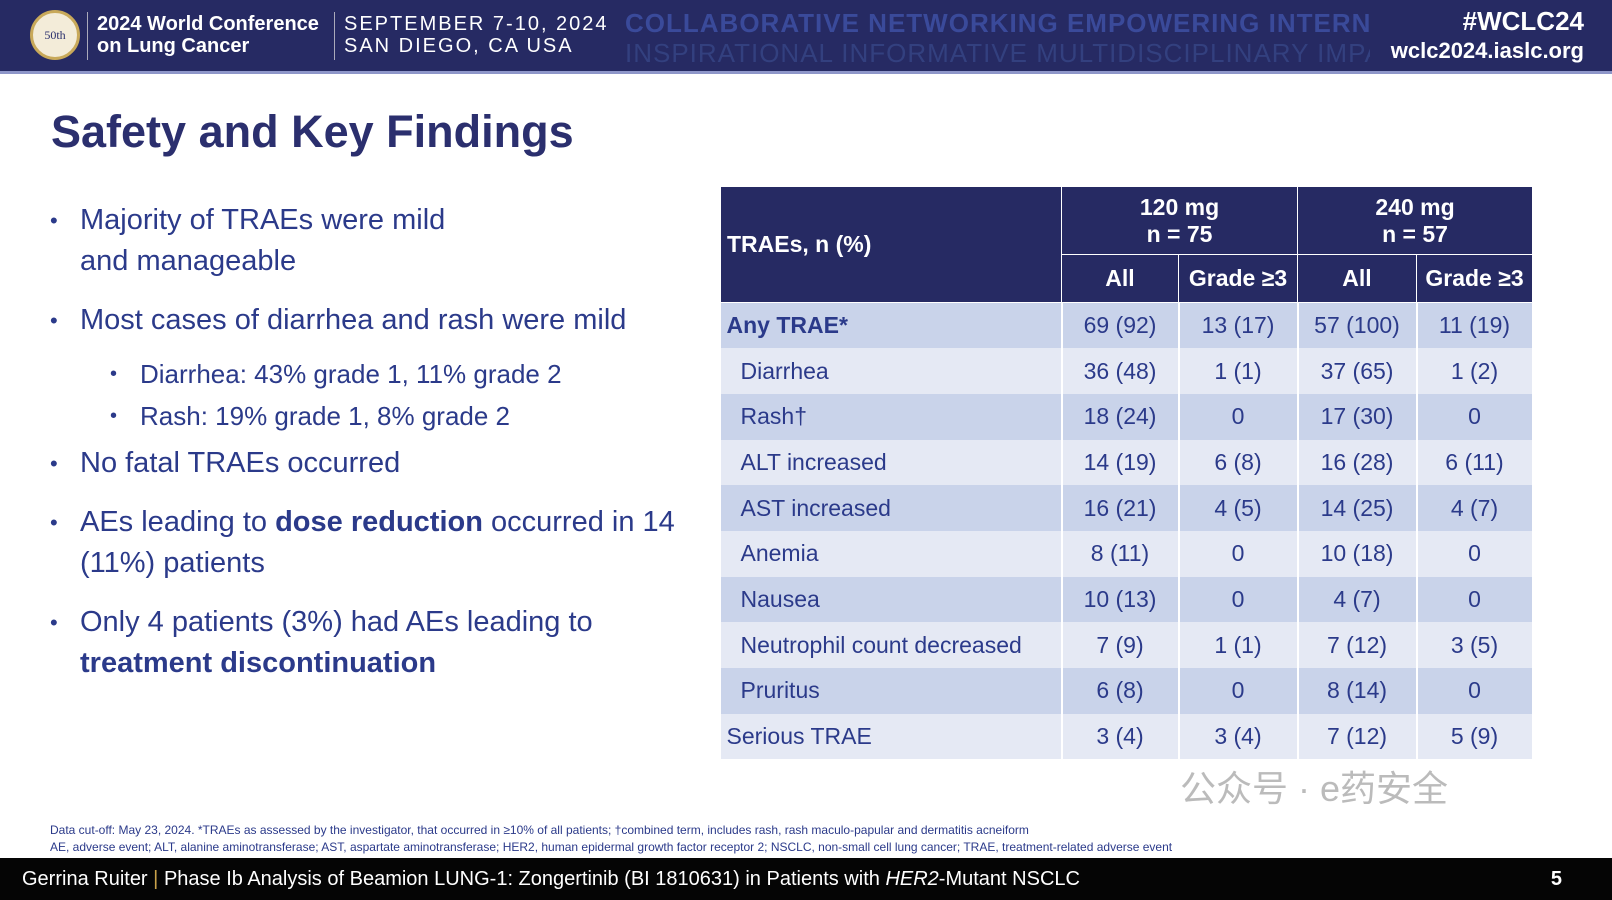 This screenshot has height=900, width=1612. I want to click on cell-value: 5 (9), so click(1475, 736).